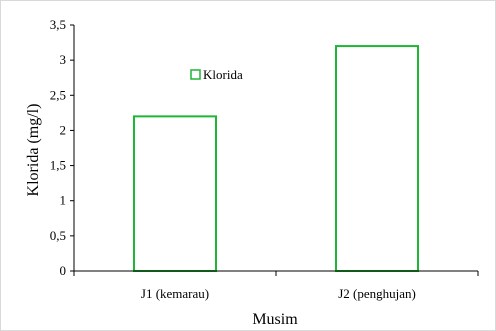 This screenshot has height=331, width=496. I want to click on y-tick-label: 0, so click(63, 270).